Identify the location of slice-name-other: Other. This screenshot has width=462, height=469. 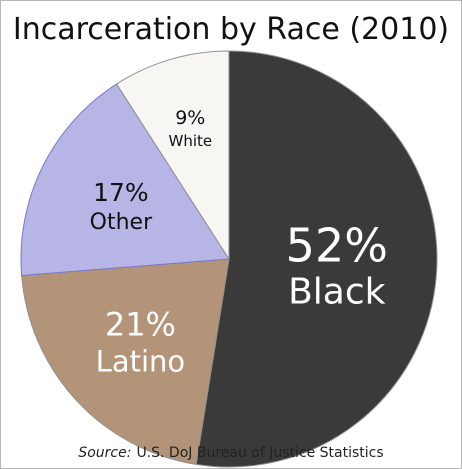
(121, 222).